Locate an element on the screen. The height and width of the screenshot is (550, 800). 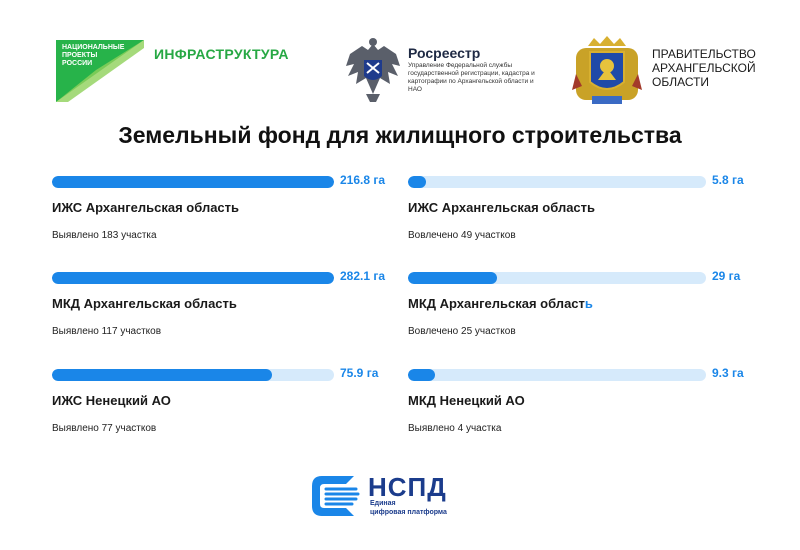
stat-value: 282.1 га is located at coordinates (363, 276).